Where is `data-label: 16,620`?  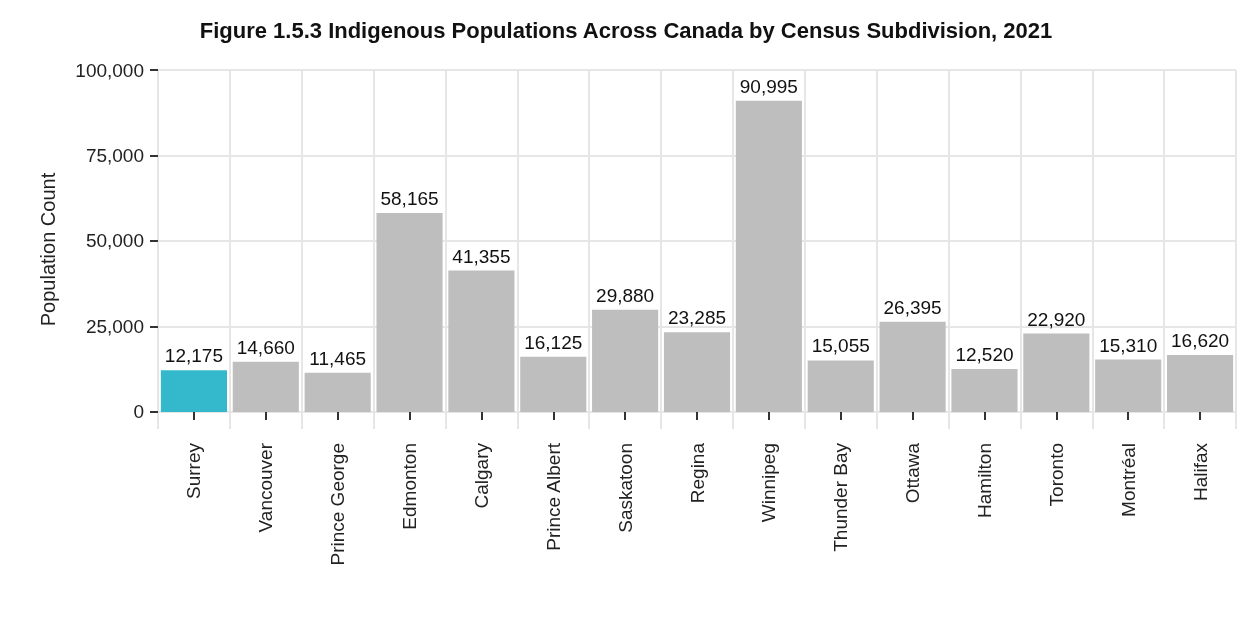 data-label: 16,620 is located at coordinates (1200, 341).